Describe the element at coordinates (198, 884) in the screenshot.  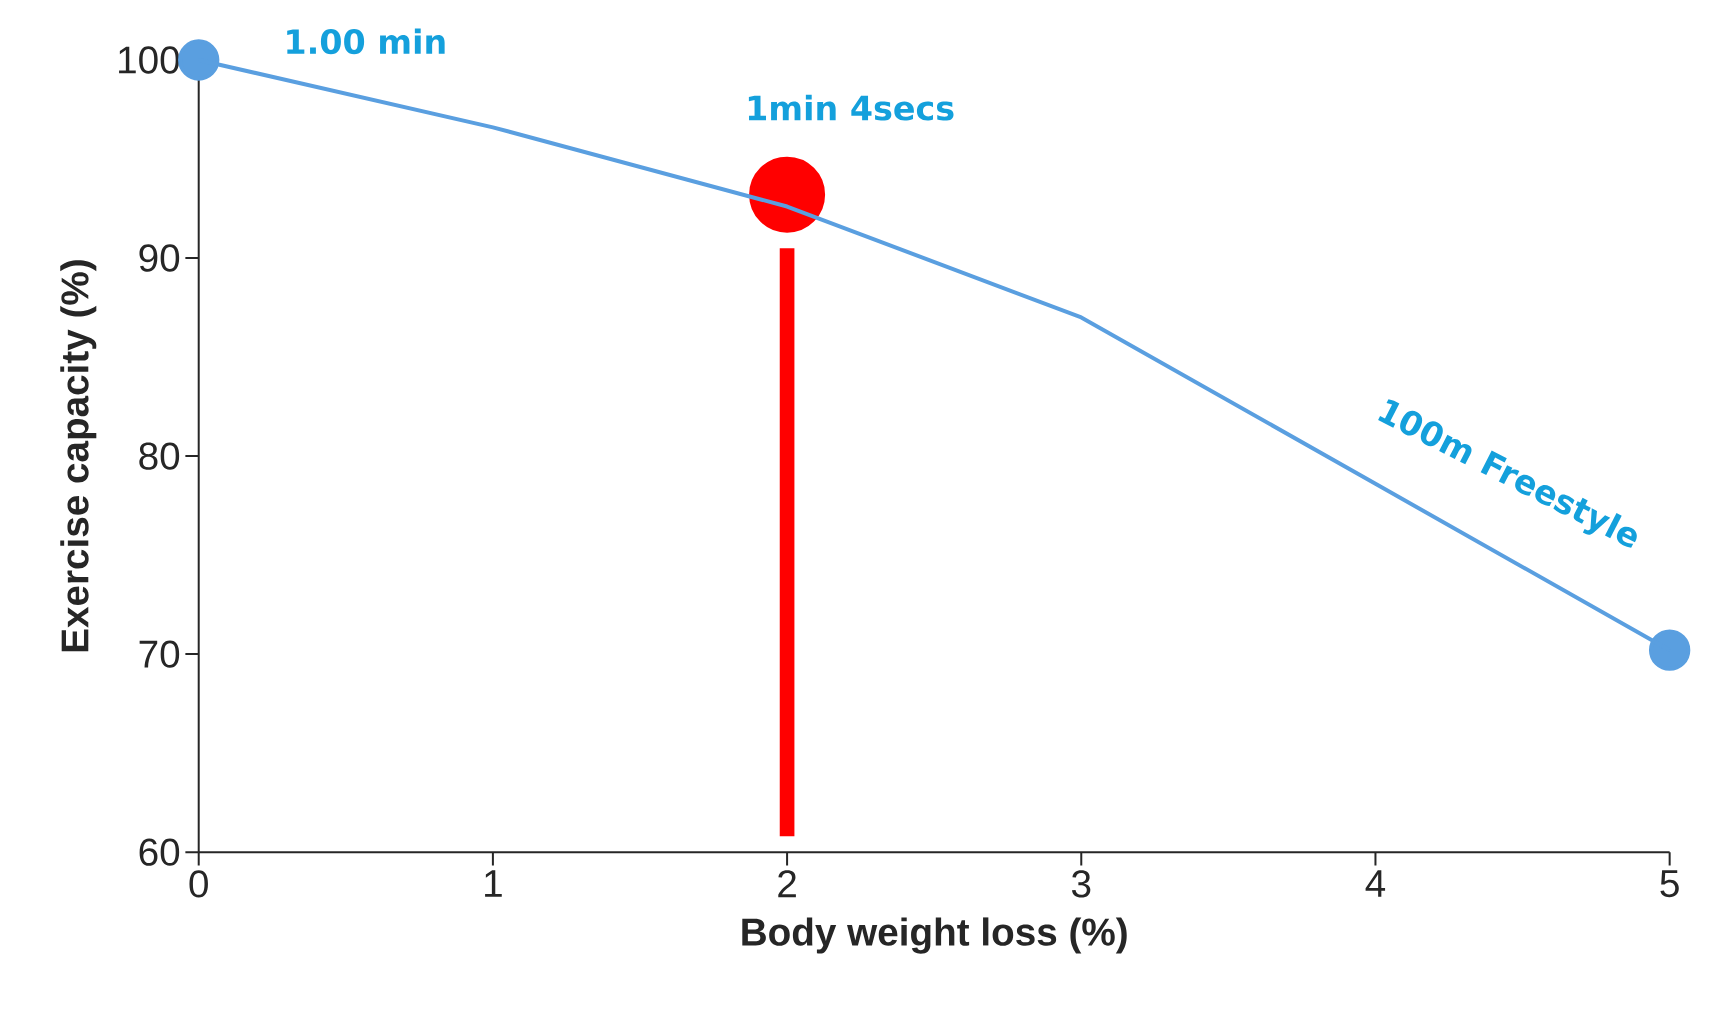
I see `x-tick-label: 0` at that location.